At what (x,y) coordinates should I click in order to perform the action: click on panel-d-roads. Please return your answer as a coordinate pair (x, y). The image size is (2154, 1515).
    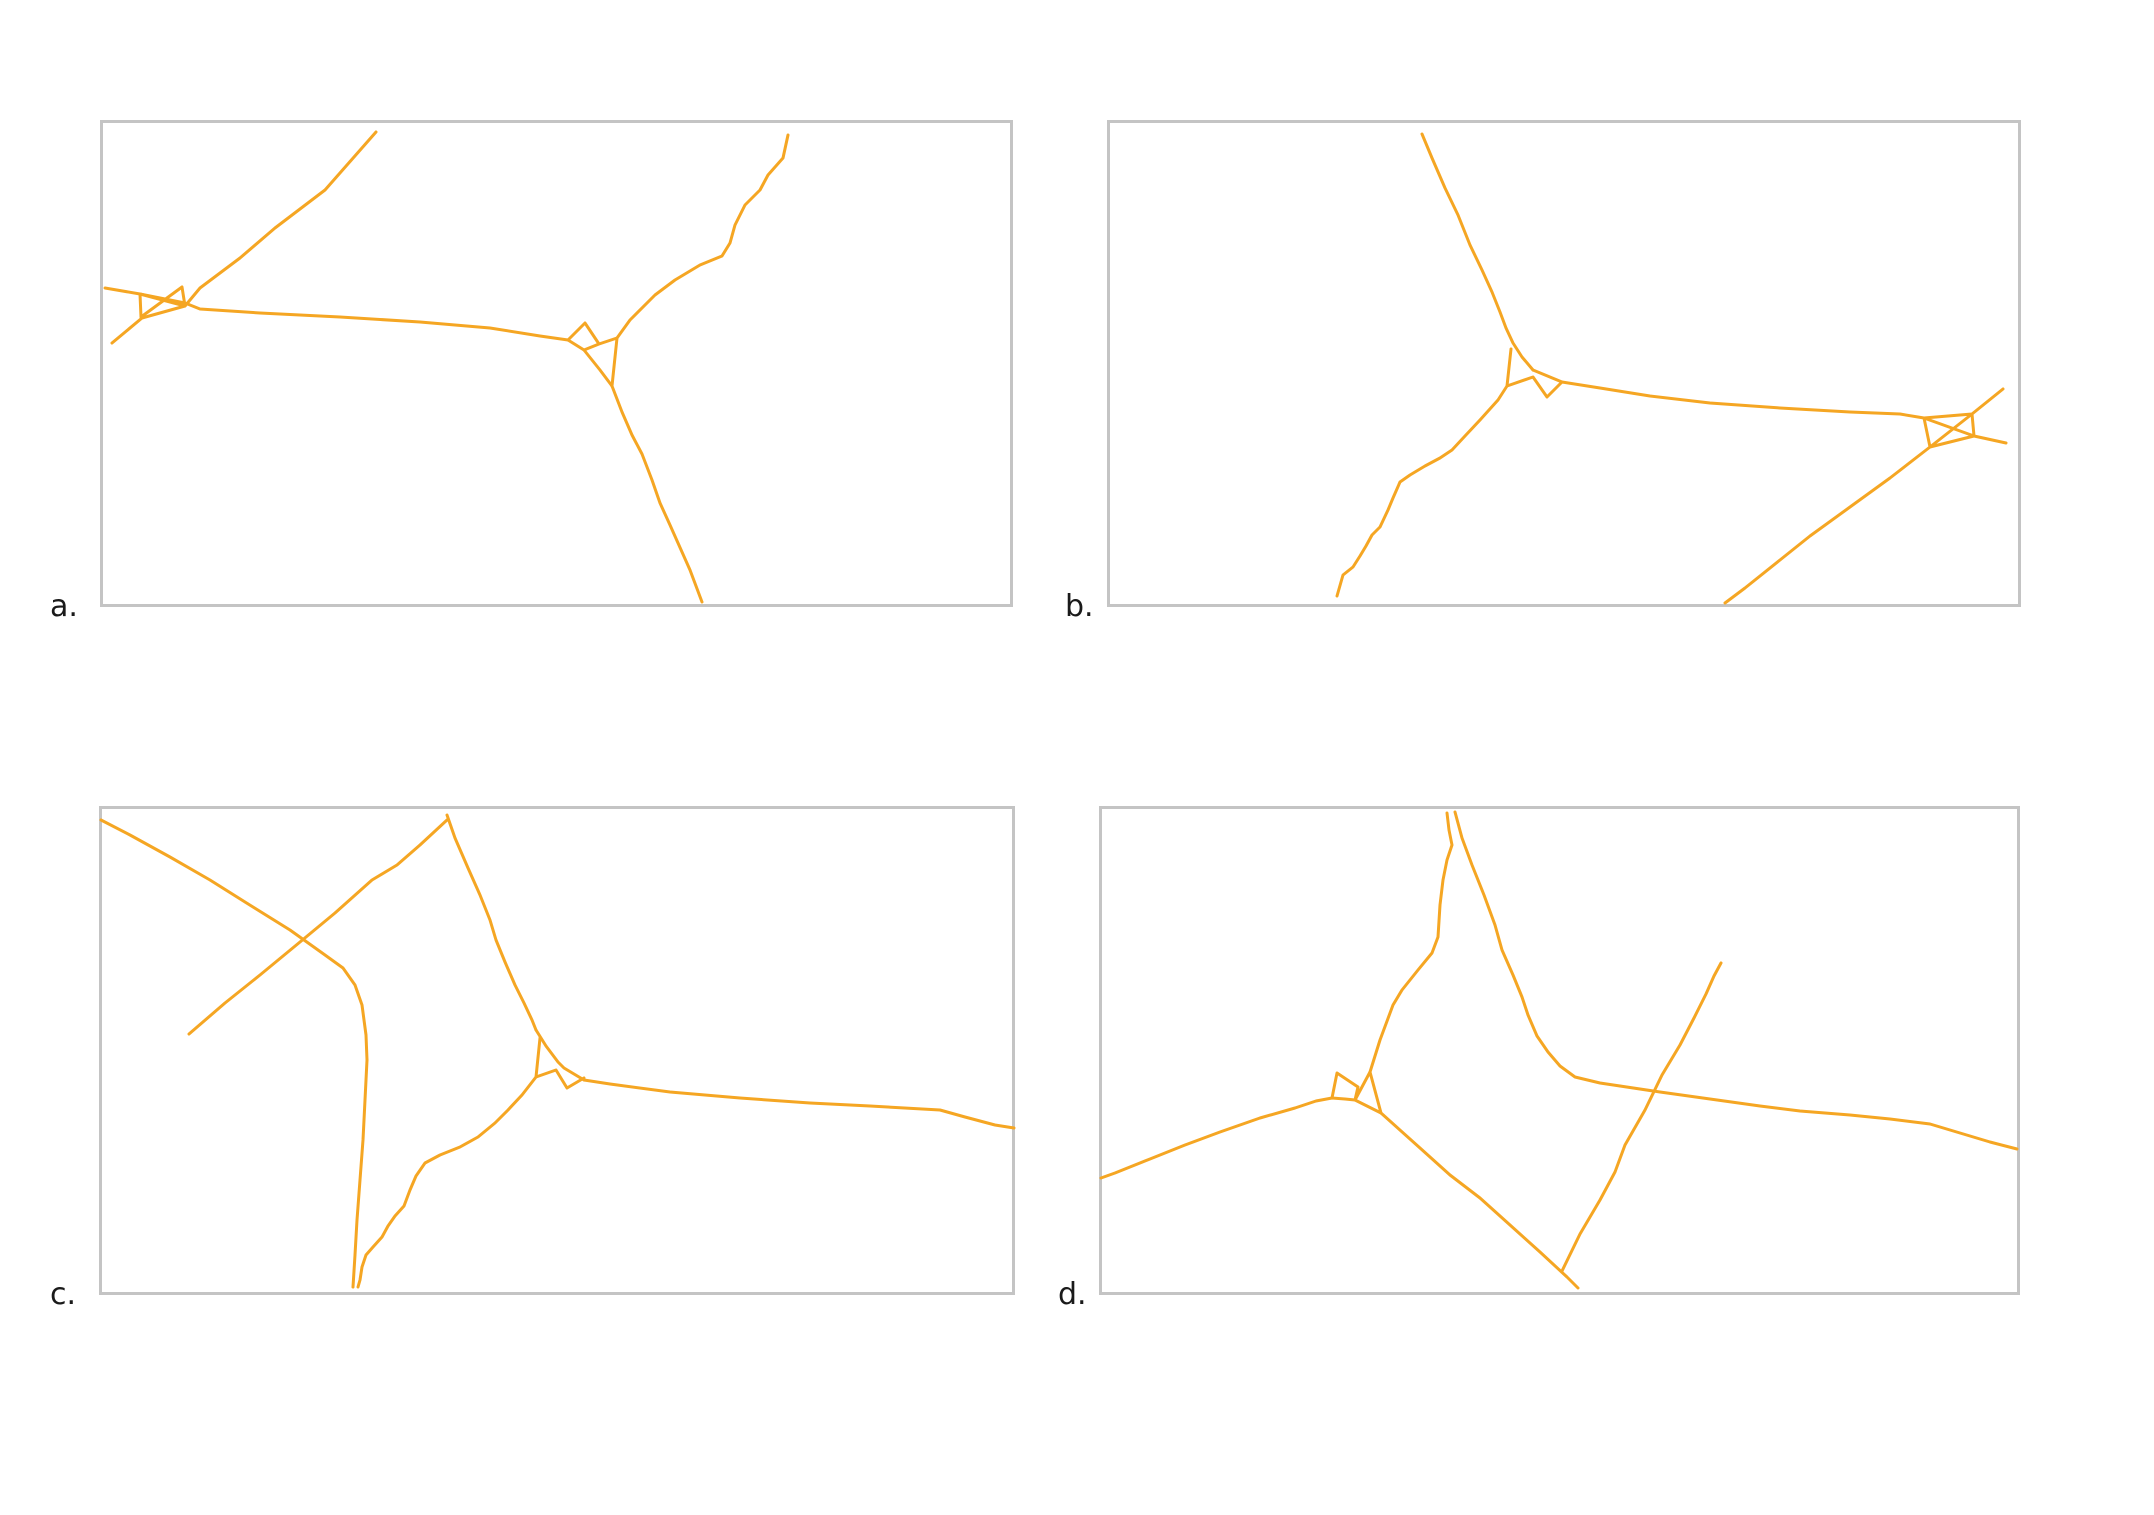
    Looking at the image, I should click on (1559, 1050).